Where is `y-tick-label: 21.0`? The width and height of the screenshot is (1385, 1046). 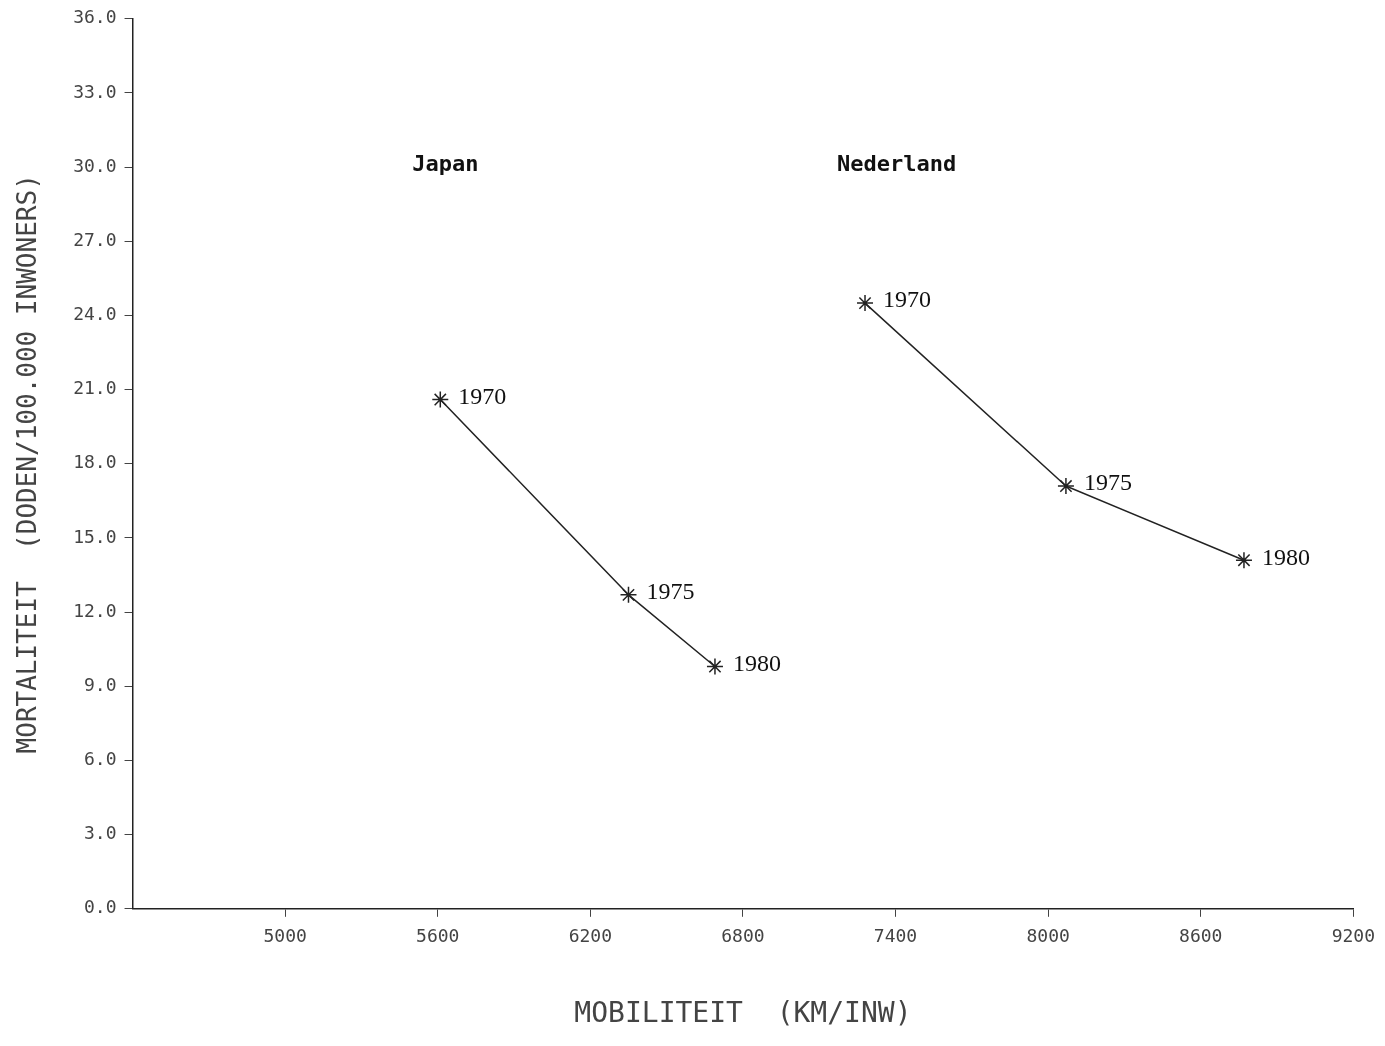 y-tick-label: 21.0 is located at coordinates (95, 388).